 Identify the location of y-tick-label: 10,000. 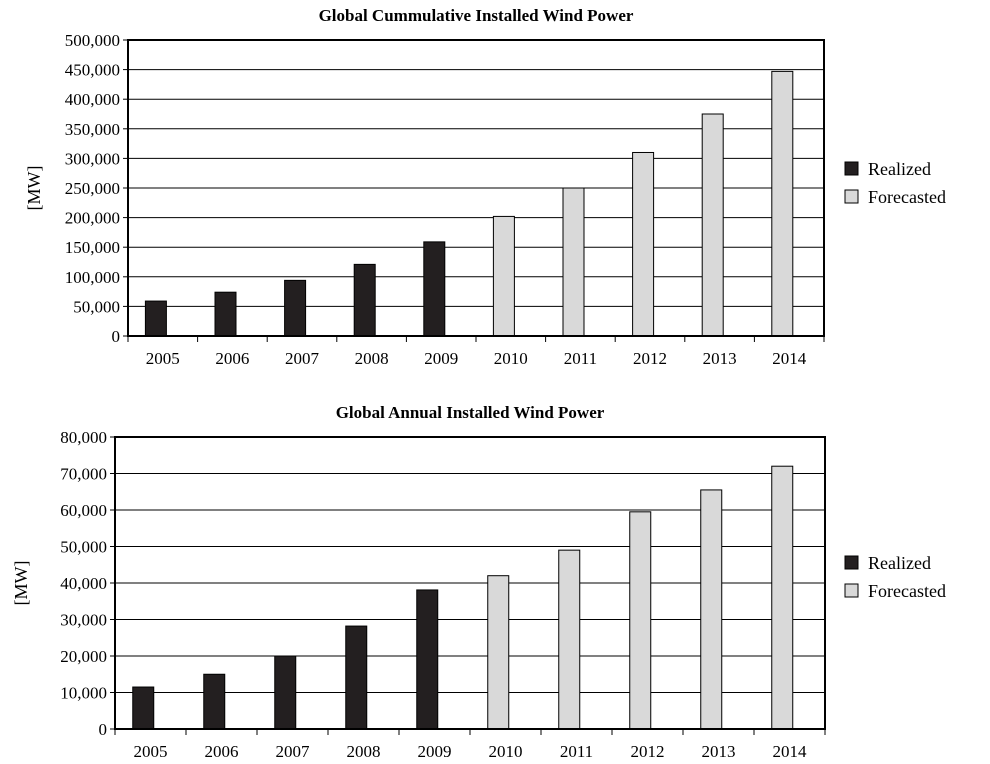
(83, 693).